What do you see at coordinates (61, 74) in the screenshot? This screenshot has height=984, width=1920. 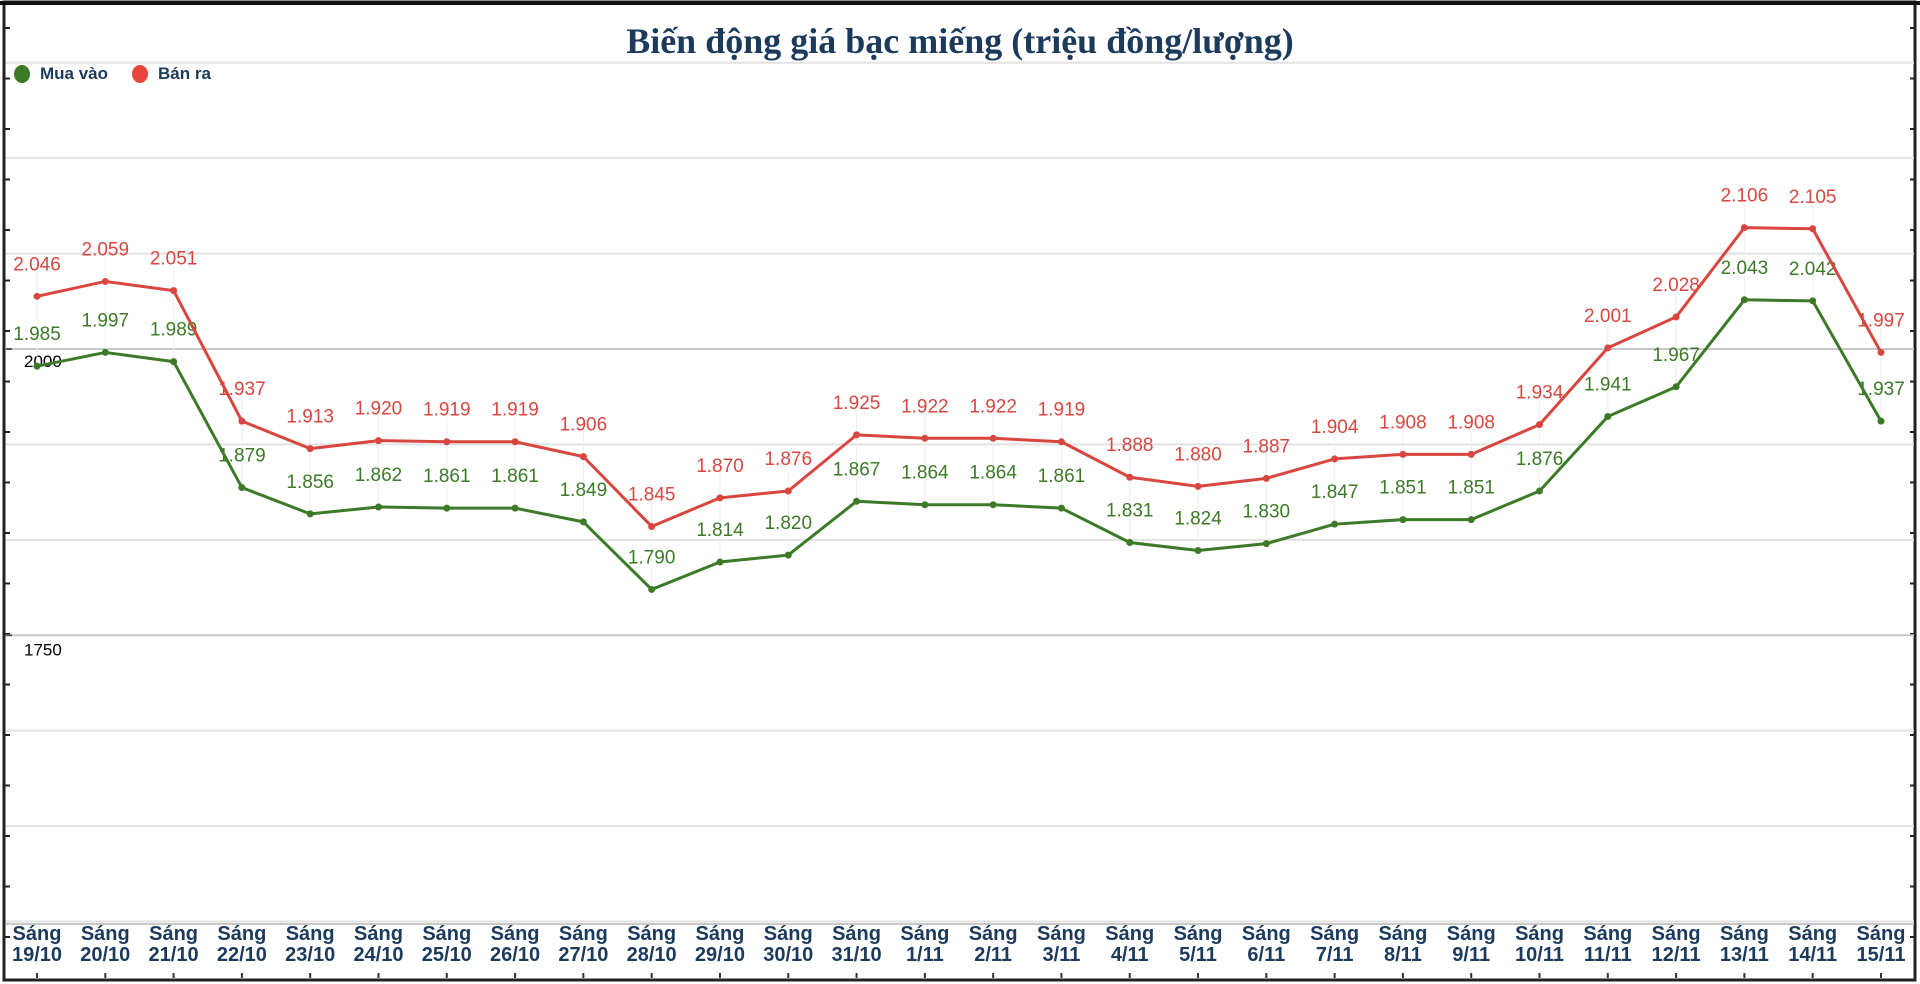 I see `legend-item-mua-vao: Mua vào` at bounding box center [61, 74].